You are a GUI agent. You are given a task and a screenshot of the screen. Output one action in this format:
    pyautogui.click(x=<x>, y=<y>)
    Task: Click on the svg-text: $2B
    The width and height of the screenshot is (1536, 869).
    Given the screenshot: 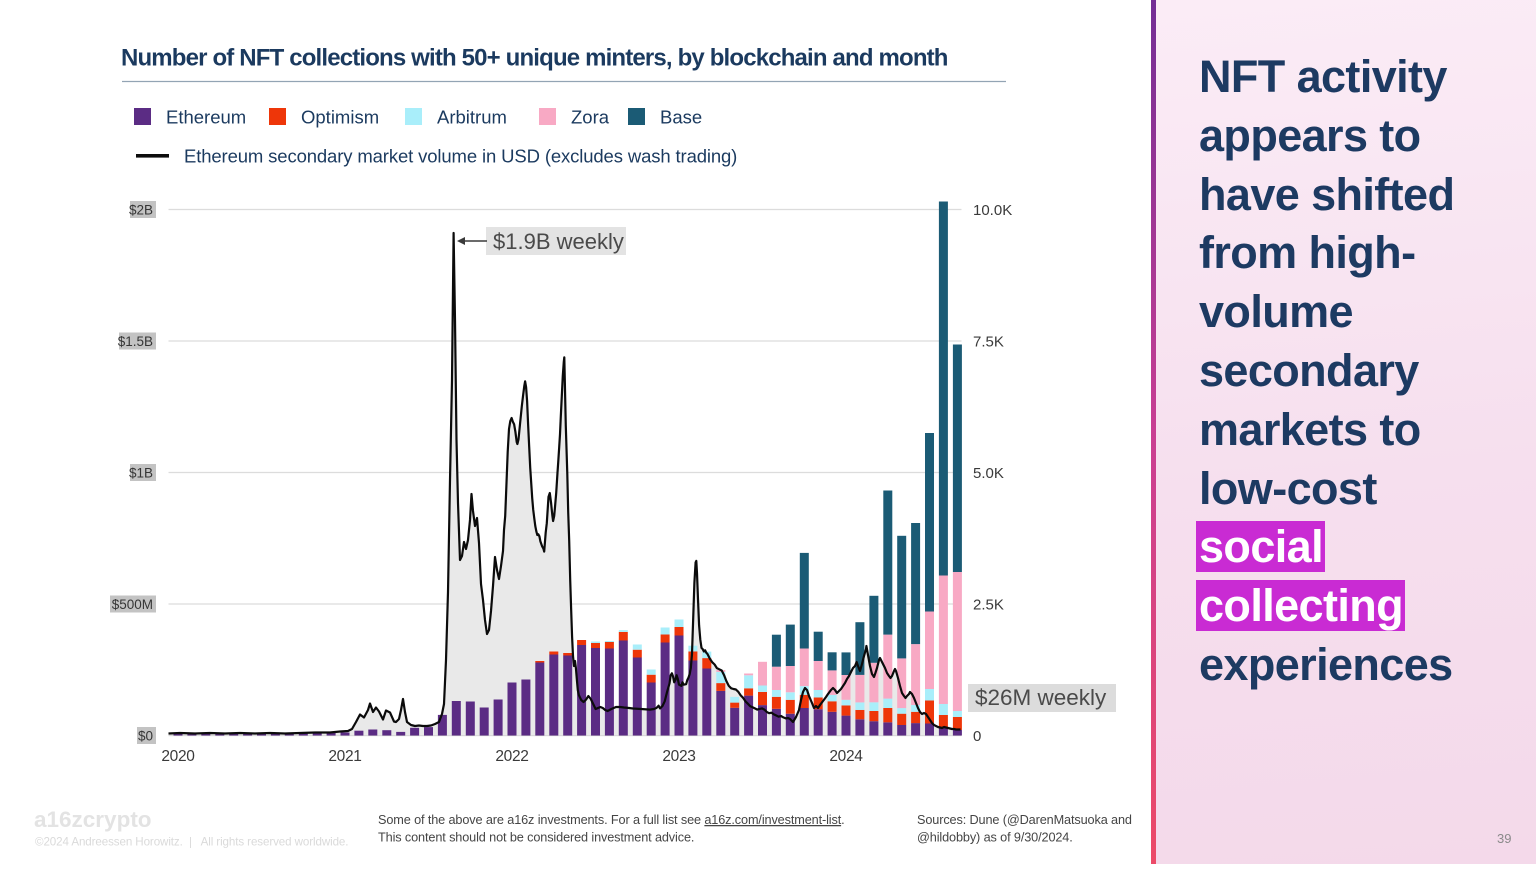 What is the action you would take?
    pyautogui.click(x=141, y=210)
    